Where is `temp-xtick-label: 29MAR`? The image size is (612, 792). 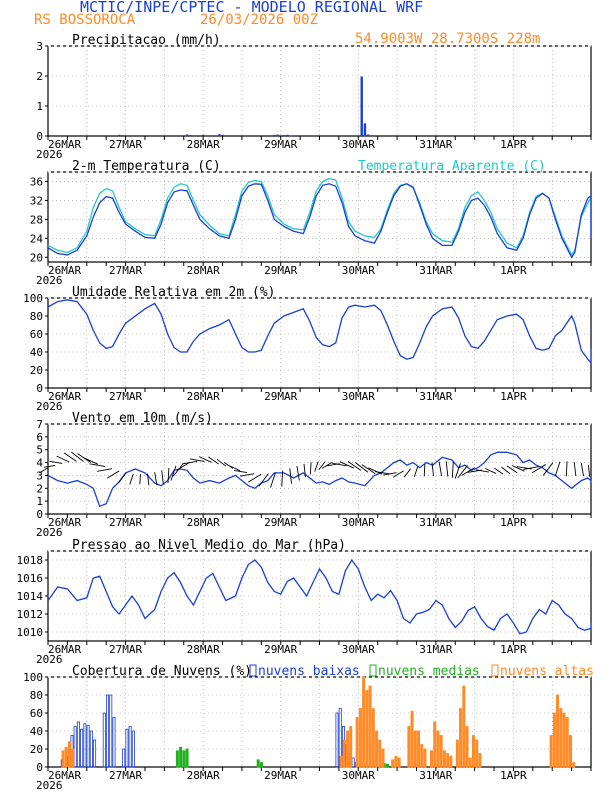
temp-xtick-label: 29MAR is located at coordinates (280, 270).